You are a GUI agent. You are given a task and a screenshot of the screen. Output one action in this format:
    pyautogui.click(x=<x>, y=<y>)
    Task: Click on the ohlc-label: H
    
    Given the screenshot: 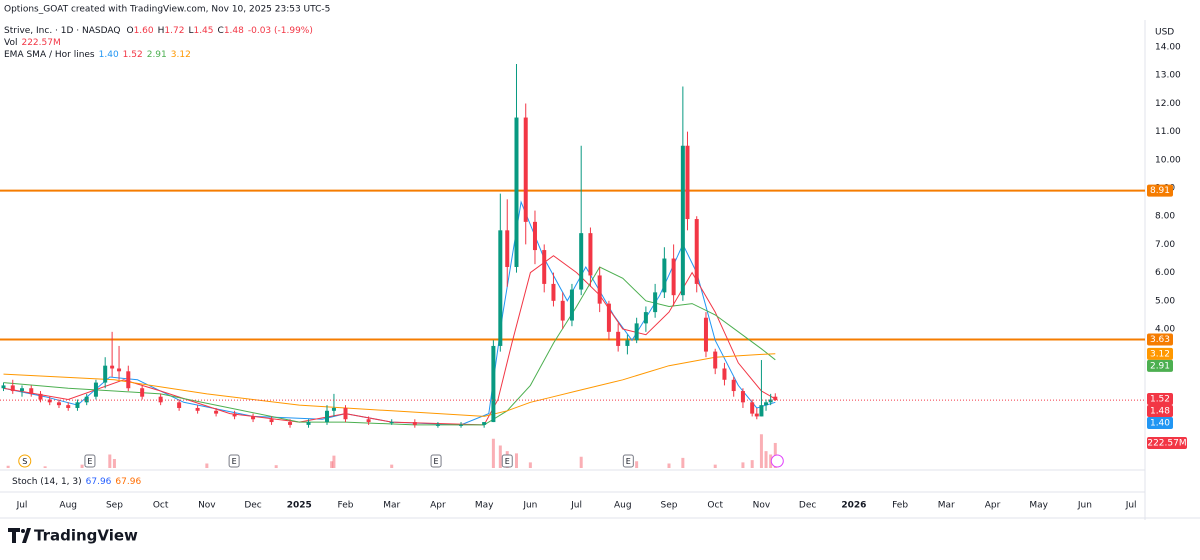 What is the action you would take?
    pyautogui.click(x=161, y=31)
    